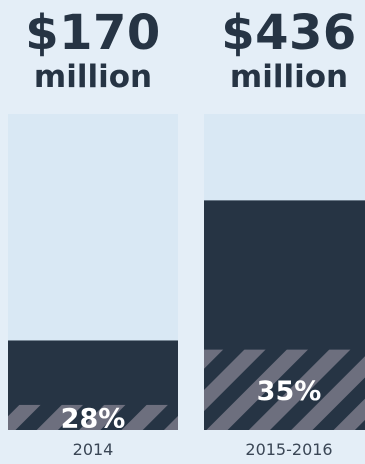 The width and height of the screenshot is (365, 464). I want to click on bar-share-2015-2016, so click(284, 389).